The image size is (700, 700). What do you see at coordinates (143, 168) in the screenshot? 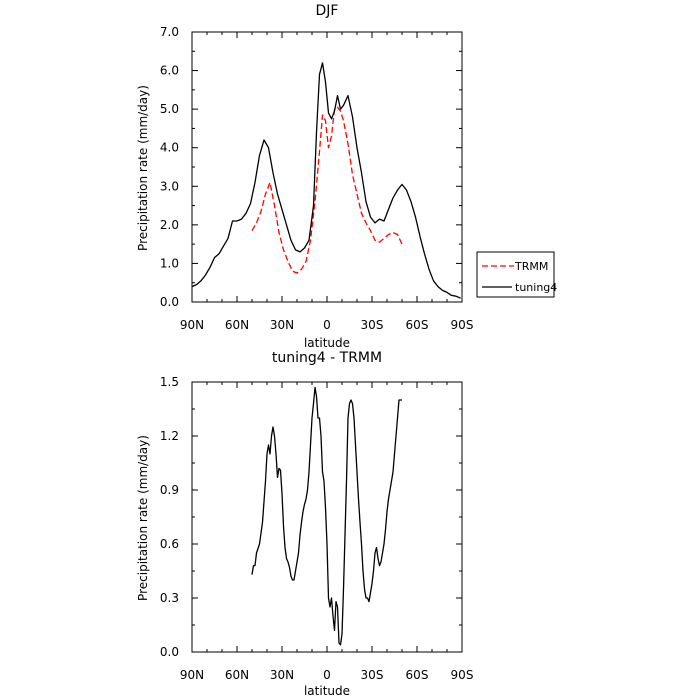
I see `chart-top-ylabel: Precipitation rate (mm/day)` at bounding box center [143, 168].